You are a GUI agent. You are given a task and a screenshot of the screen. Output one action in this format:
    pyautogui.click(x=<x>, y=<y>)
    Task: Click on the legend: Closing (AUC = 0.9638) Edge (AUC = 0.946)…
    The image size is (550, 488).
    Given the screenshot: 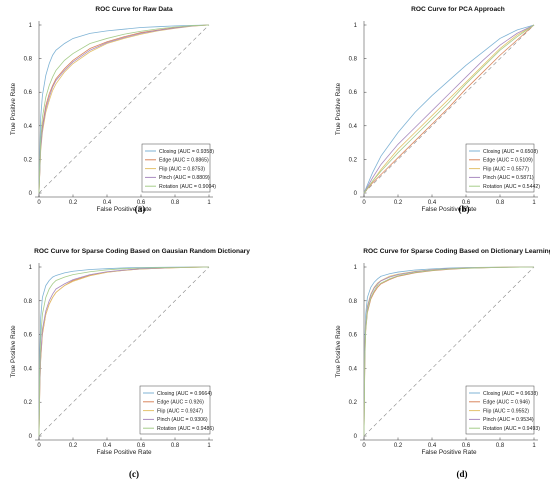 What is the action you would take?
    pyautogui.click(x=502, y=410)
    